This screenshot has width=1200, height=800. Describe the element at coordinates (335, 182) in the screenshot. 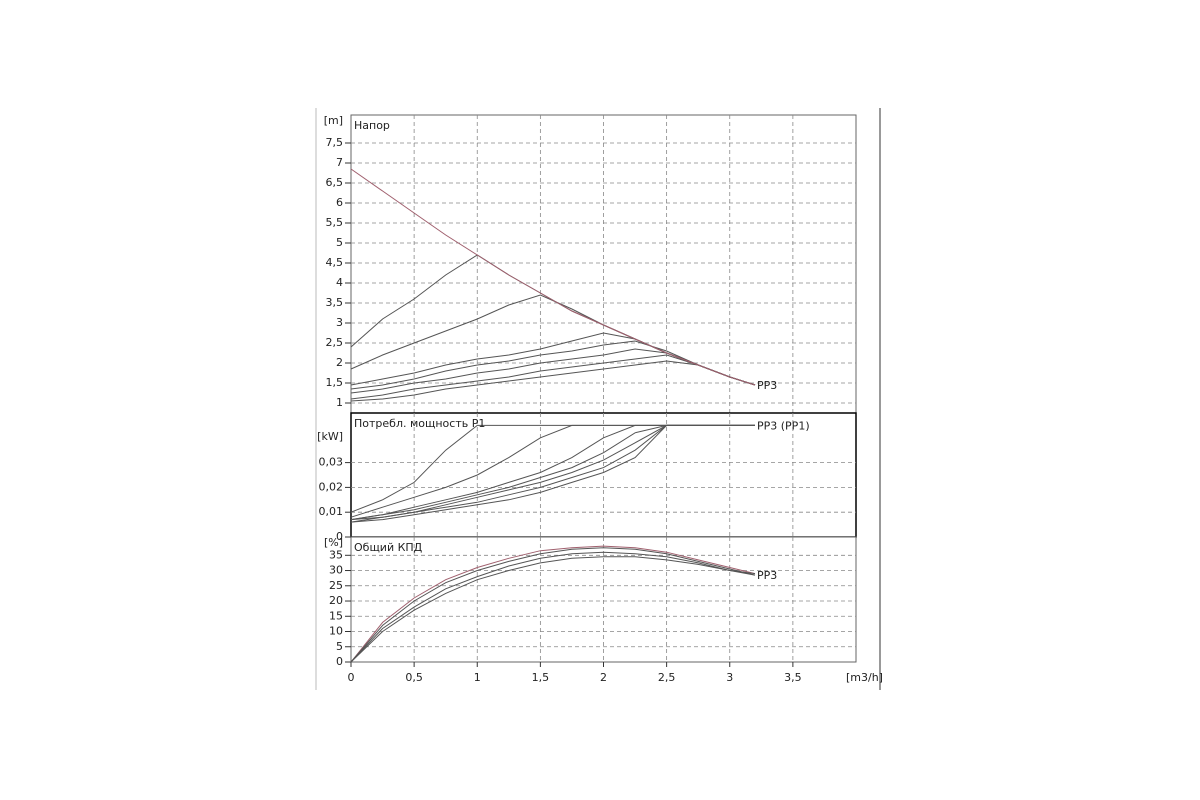

I see `y-tick-label: 6,5` at that location.